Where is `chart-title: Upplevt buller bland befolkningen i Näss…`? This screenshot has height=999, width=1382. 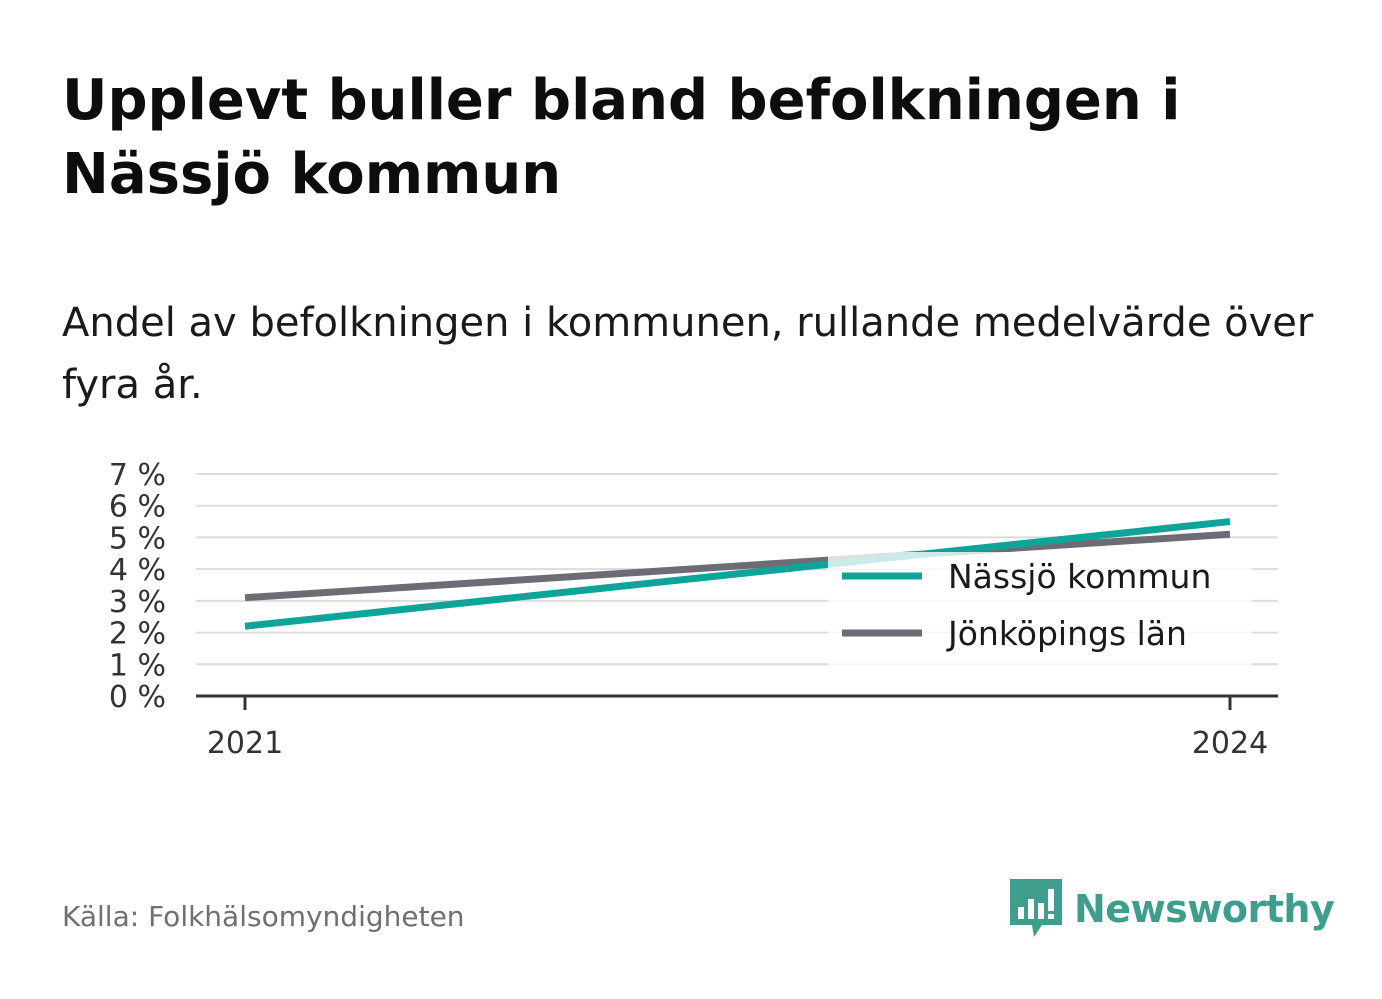 chart-title: Upplevt buller bland befolkningen i Näss… is located at coordinates (621, 137).